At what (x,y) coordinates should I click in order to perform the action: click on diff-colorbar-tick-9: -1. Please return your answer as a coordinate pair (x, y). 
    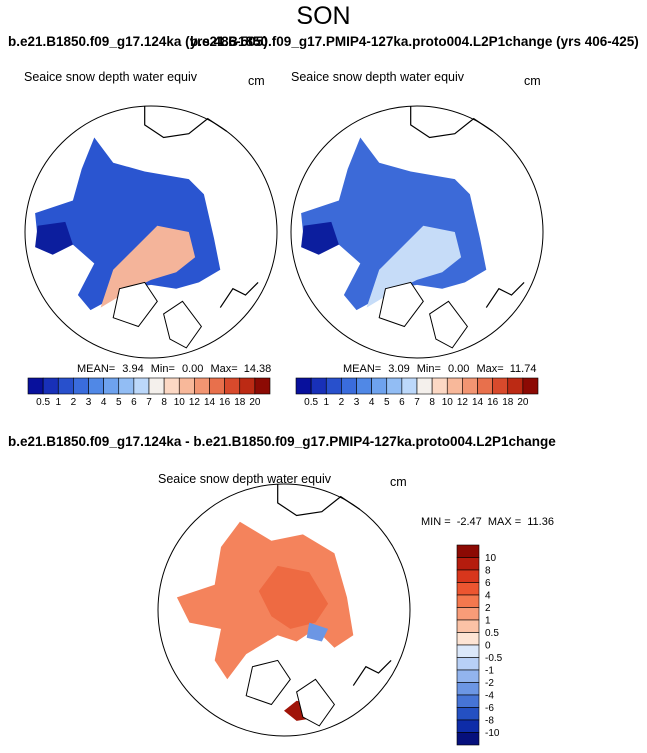
    Looking at the image, I should click on (489, 671).